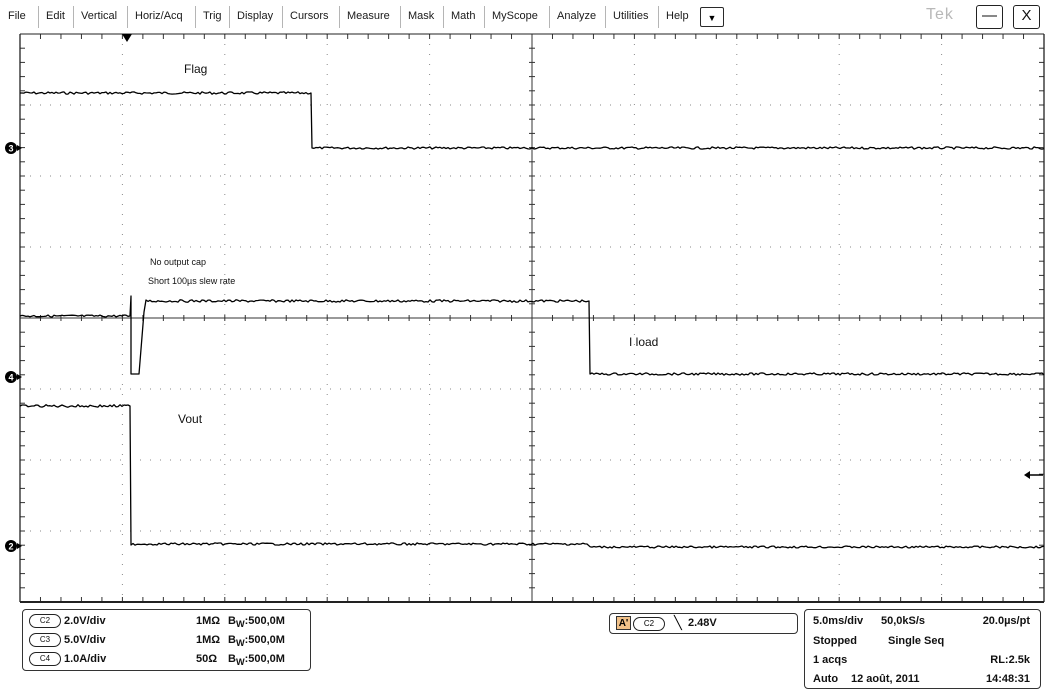  What do you see at coordinates (916, 641) in the screenshot?
I see `acq-mode: Single Seq` at bounding box center [916, 641].